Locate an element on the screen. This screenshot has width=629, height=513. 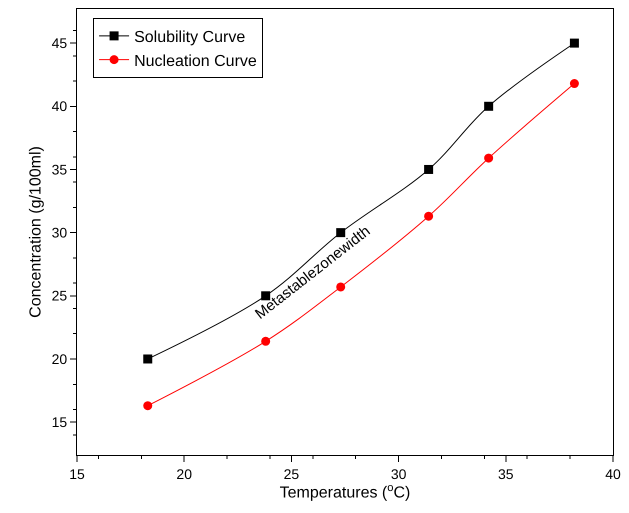
y-tick-label: 20 is located at coordinates (60, 358).